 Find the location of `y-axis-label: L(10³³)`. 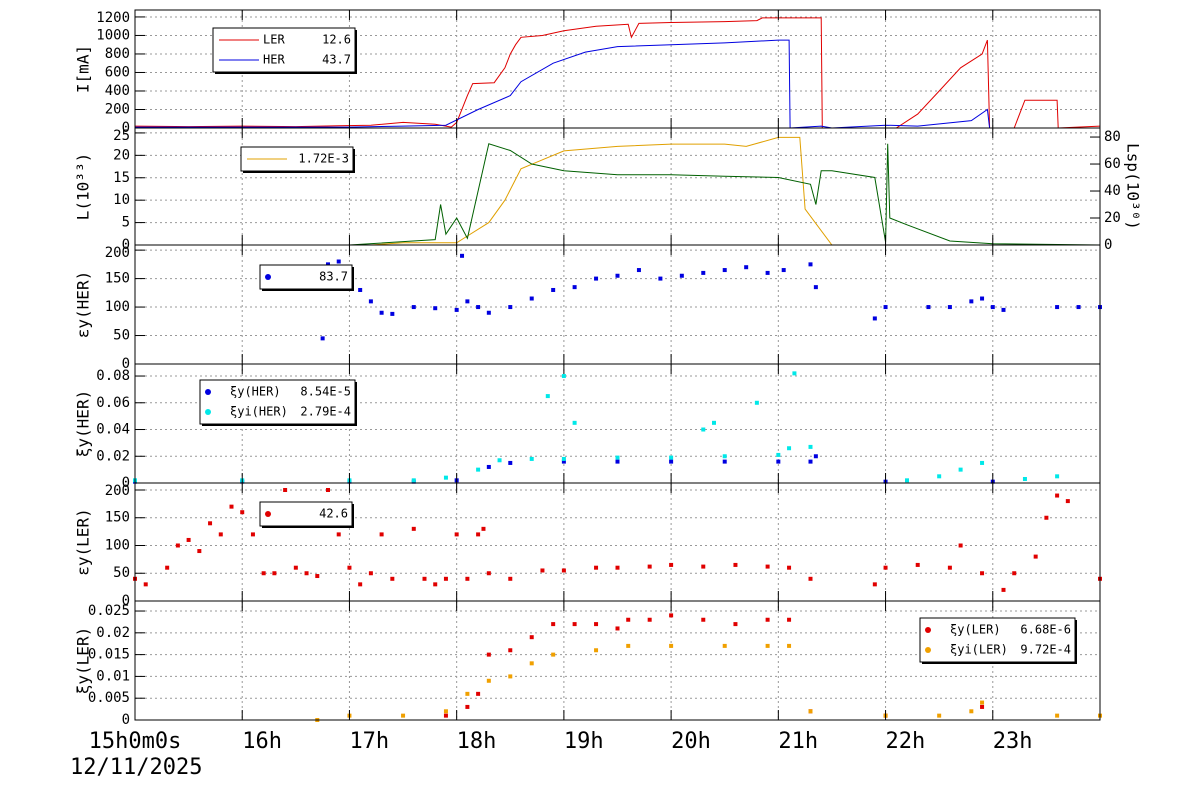

y-axis-label: L(10³³) is located at coordinates (83, 186).